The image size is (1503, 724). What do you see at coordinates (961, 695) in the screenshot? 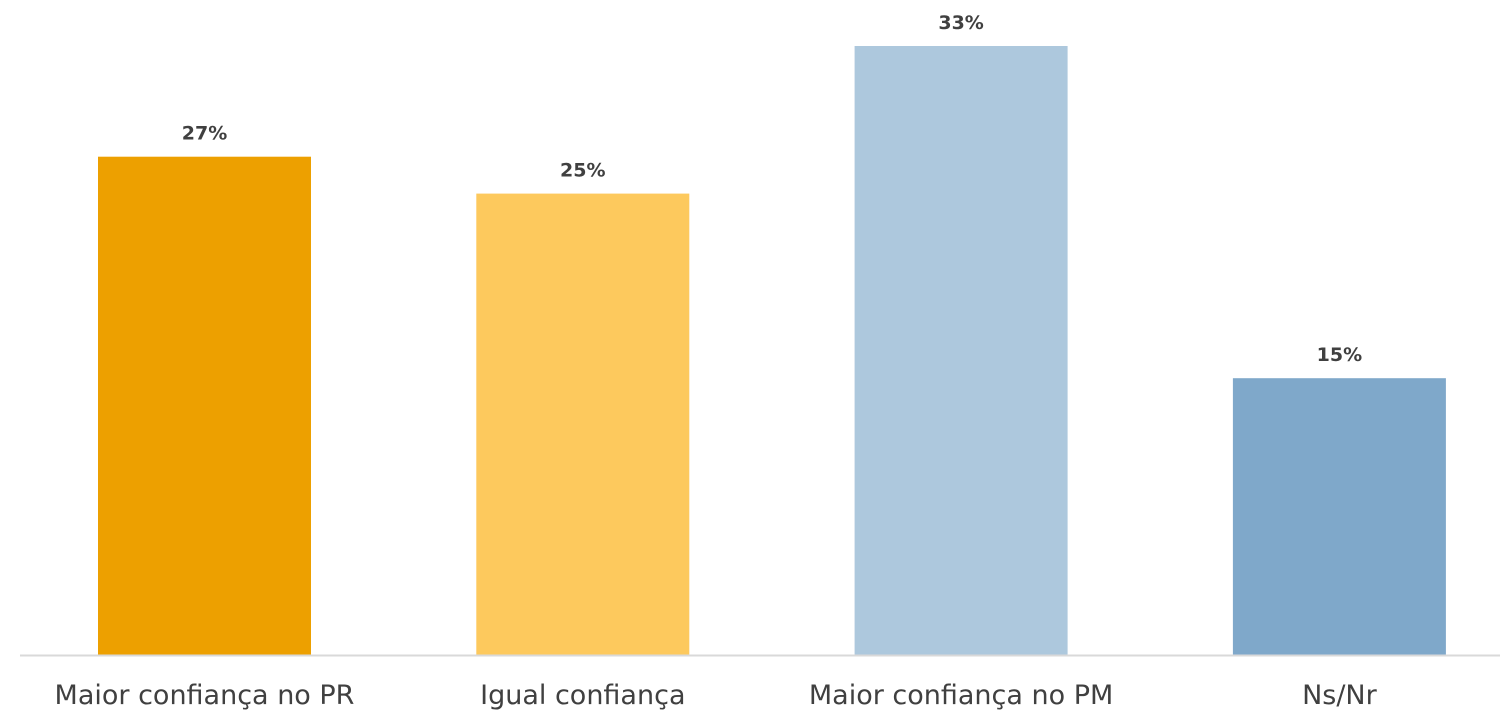
I see `category-label-3: Maior confiança no PM` at bounding box center [961, 695].